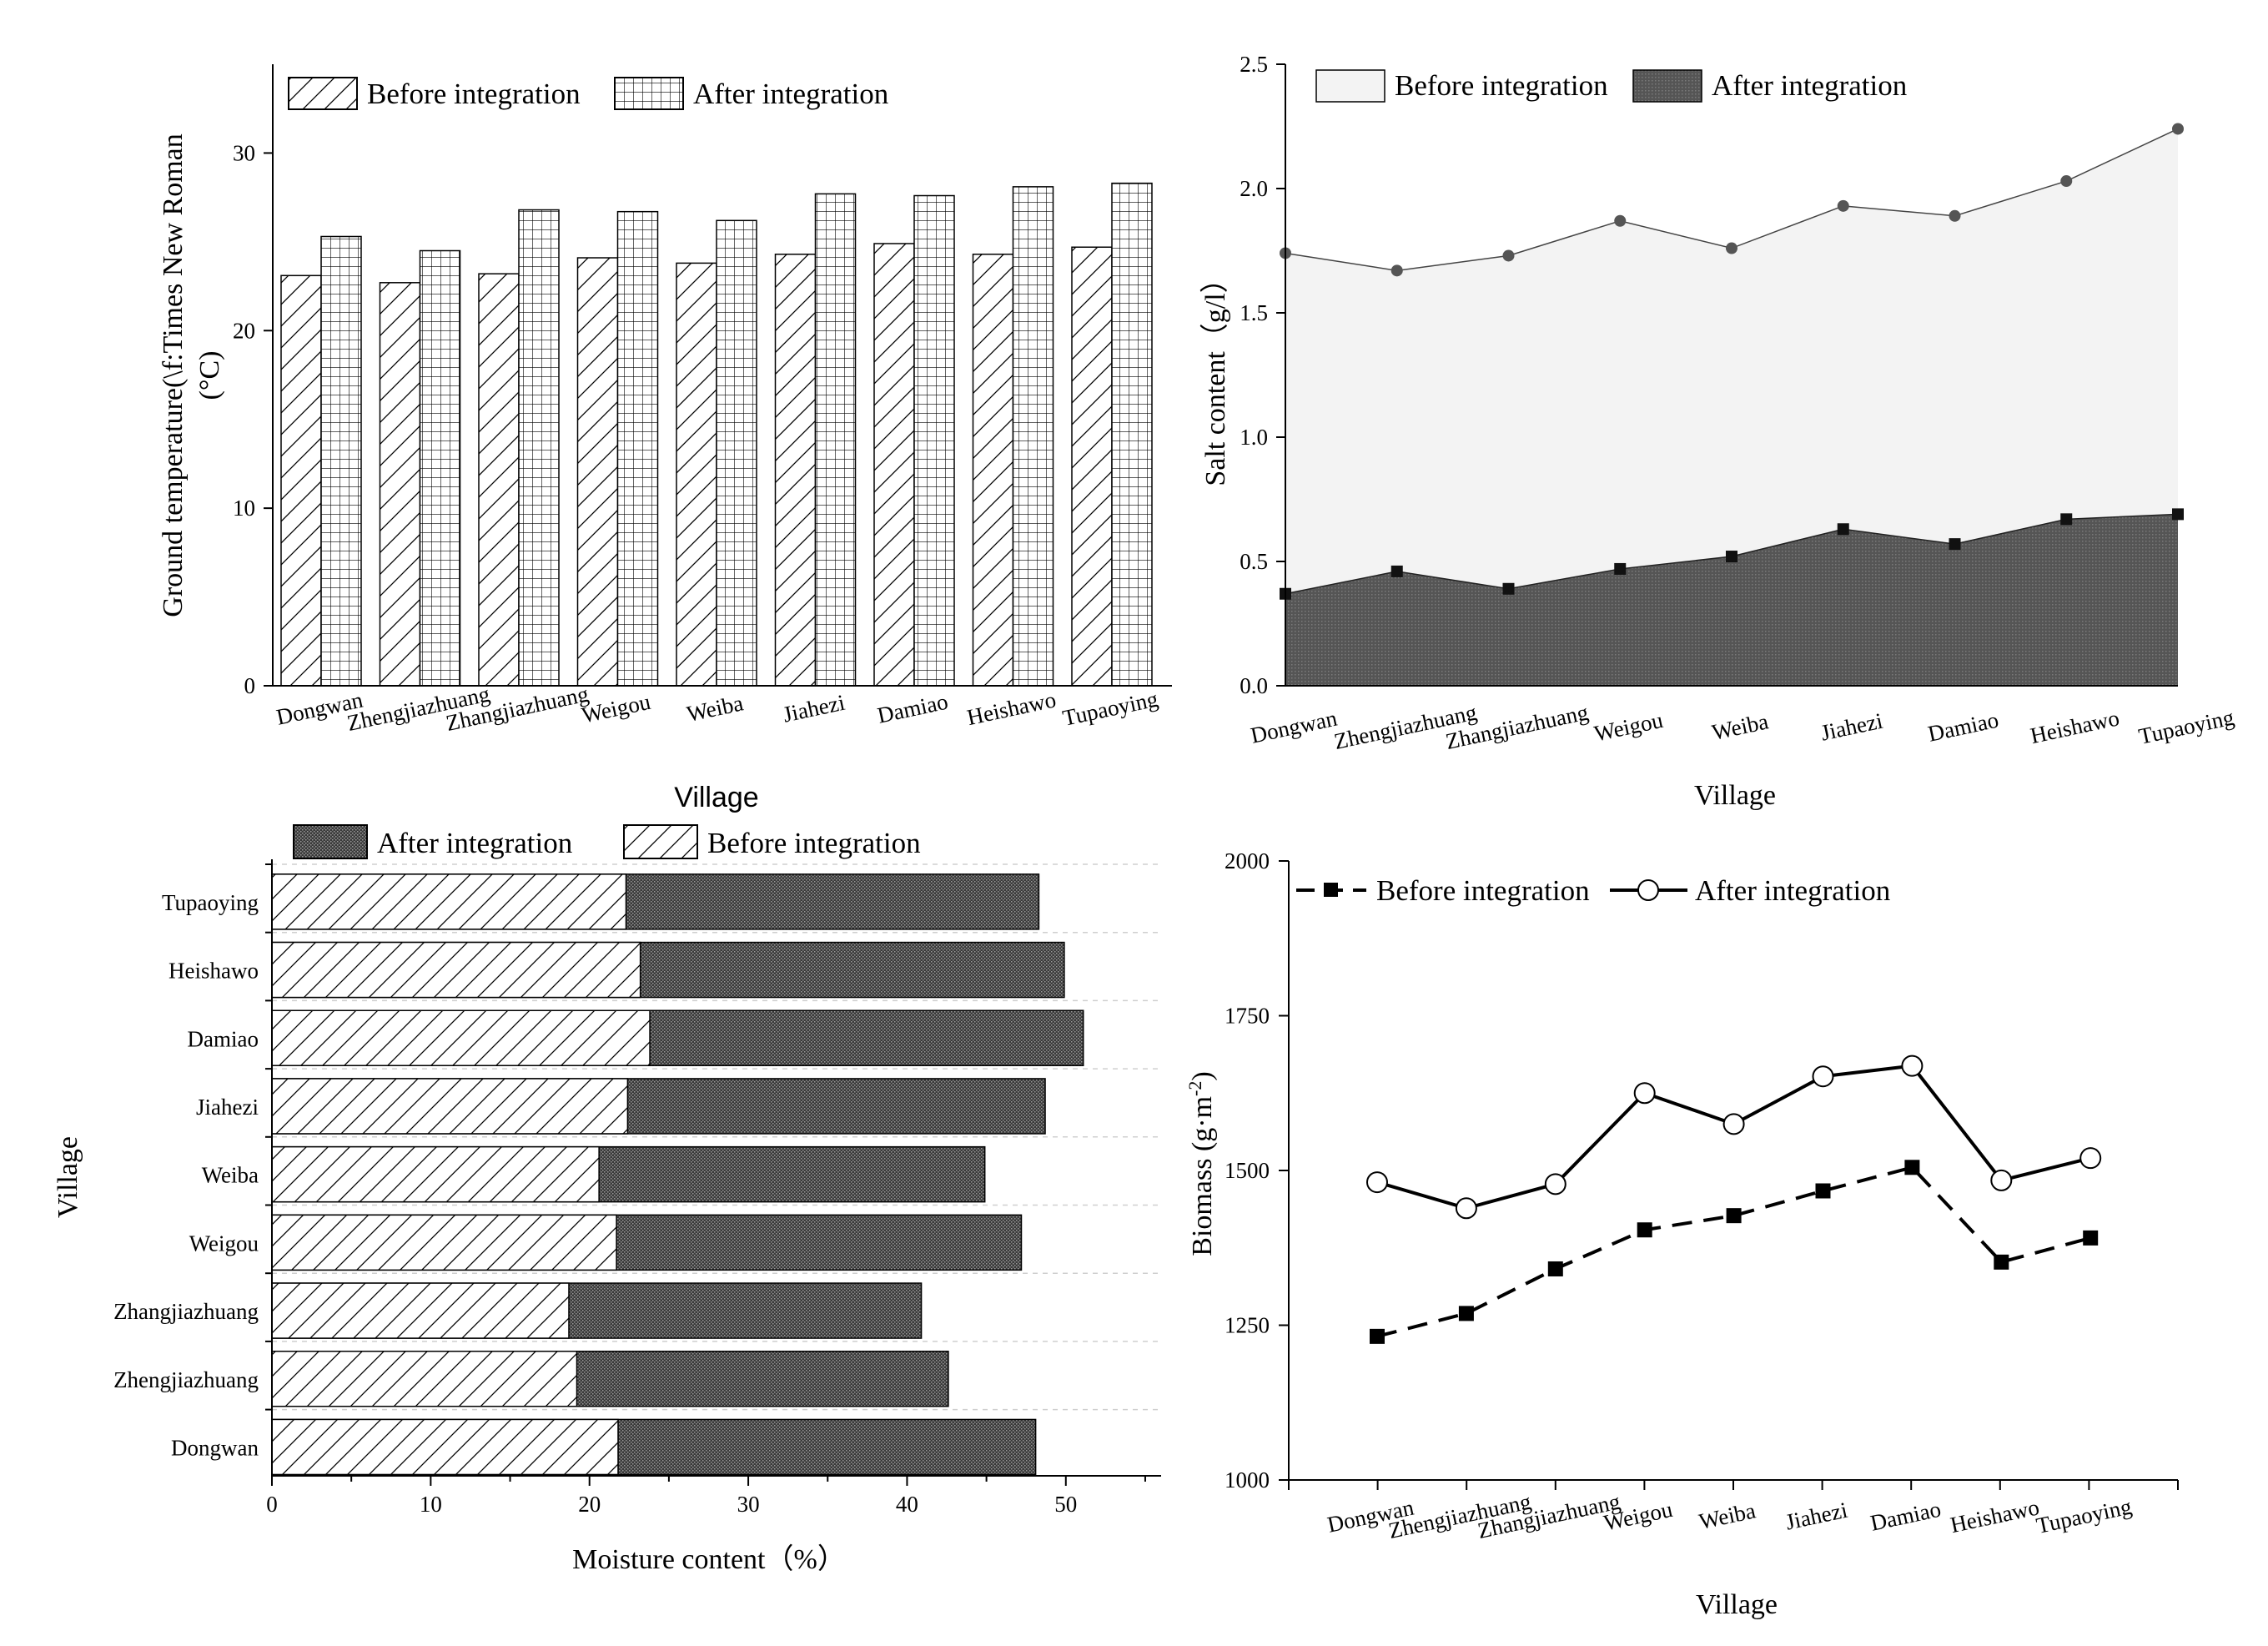  Describe the element at coordinates (814, 708) in the screenshot. I see `temperature-x-tick-label-jiahezi: Jiahezi` at that location.